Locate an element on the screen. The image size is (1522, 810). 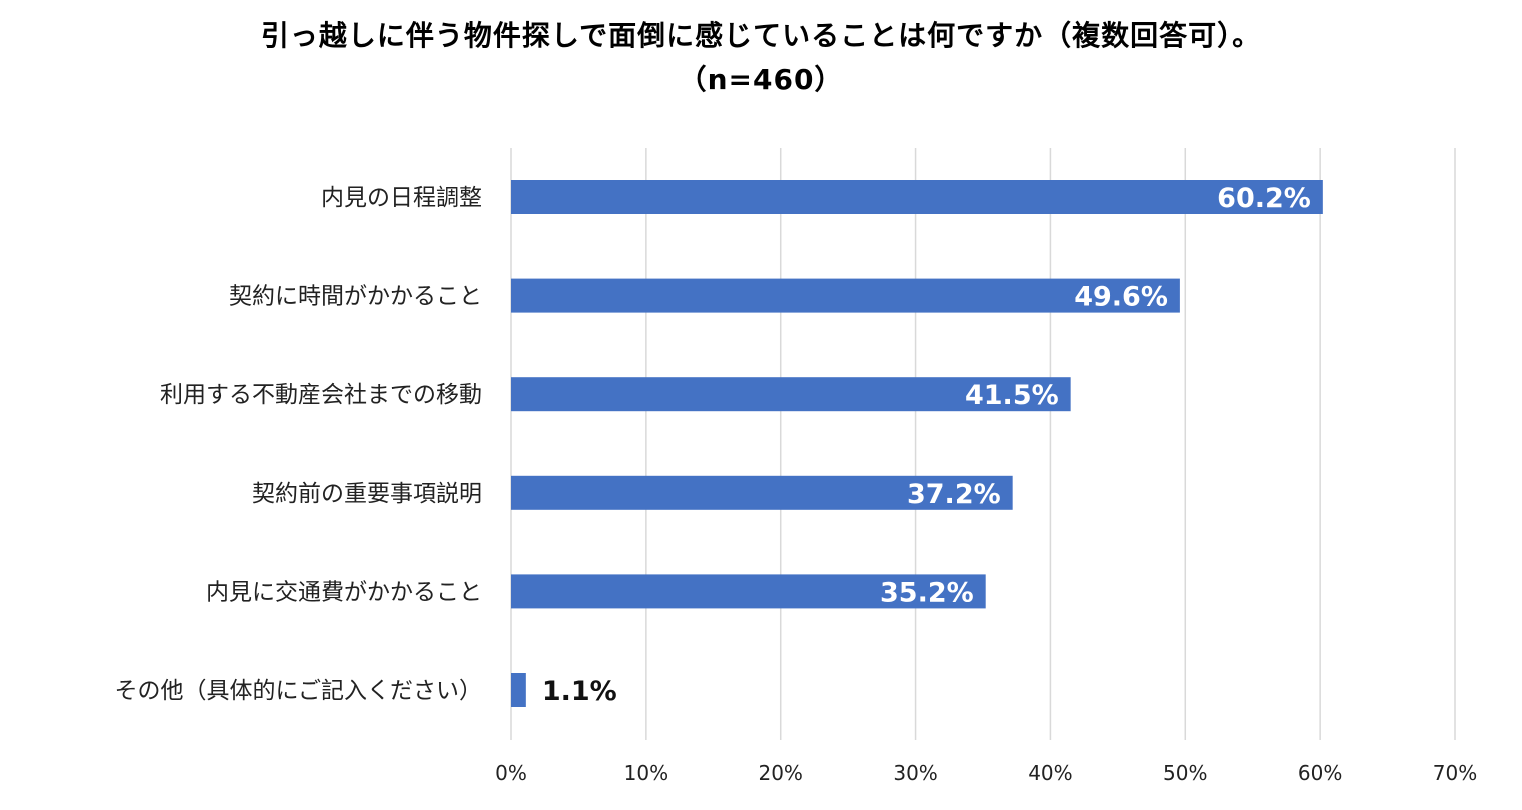
x-tick-label: 40% is located at coordinates (1050, 773).